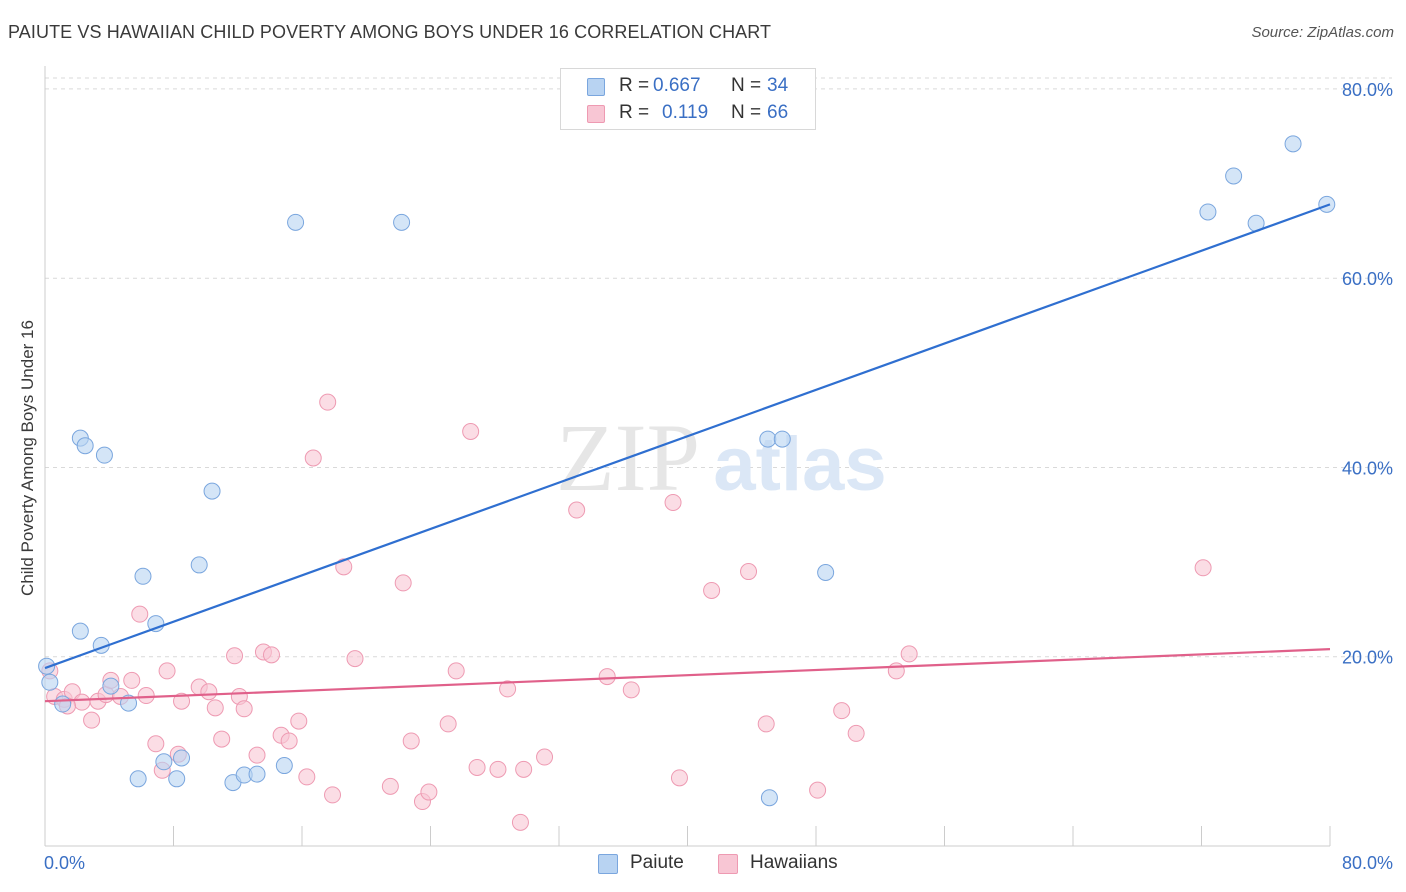  I want to click on paiute-legend-label: Paiute, so click(657, 862).